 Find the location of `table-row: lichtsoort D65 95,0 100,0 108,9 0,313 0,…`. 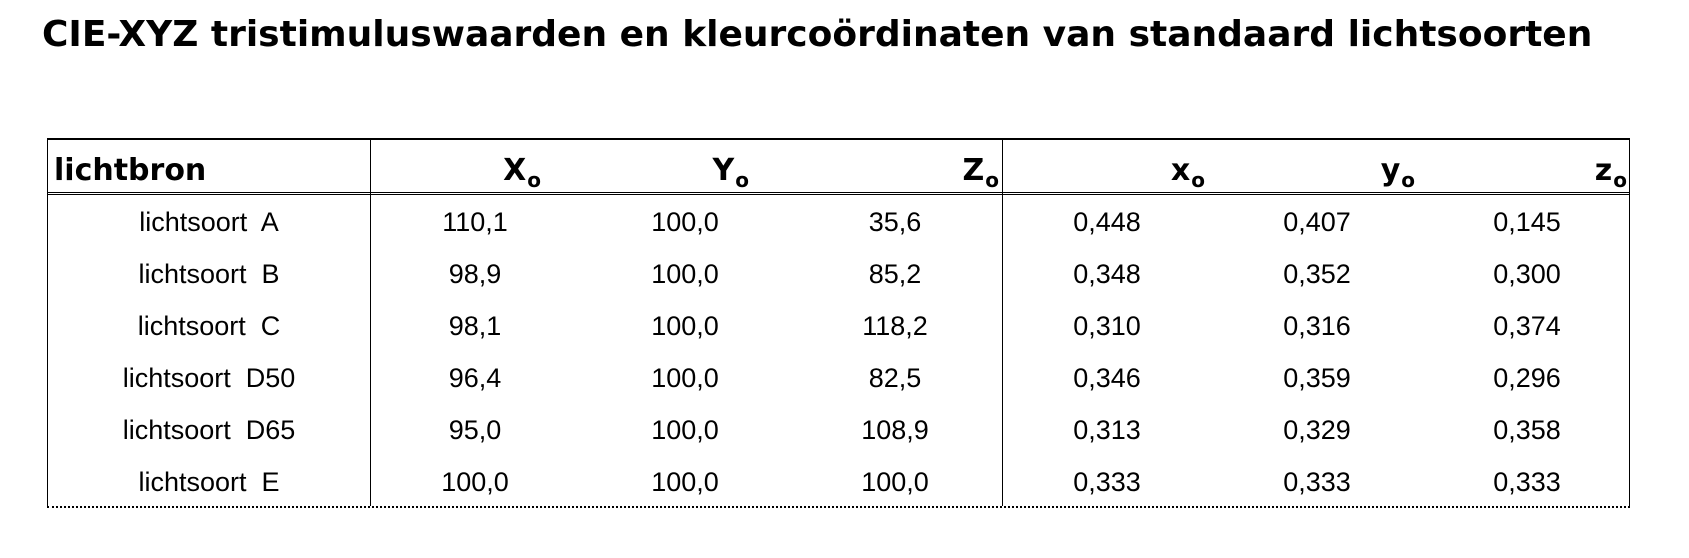

table-row: lichtsoort D65 95,0 100,0 108,9 0,313 0,… is located at coordinates (838, 430).